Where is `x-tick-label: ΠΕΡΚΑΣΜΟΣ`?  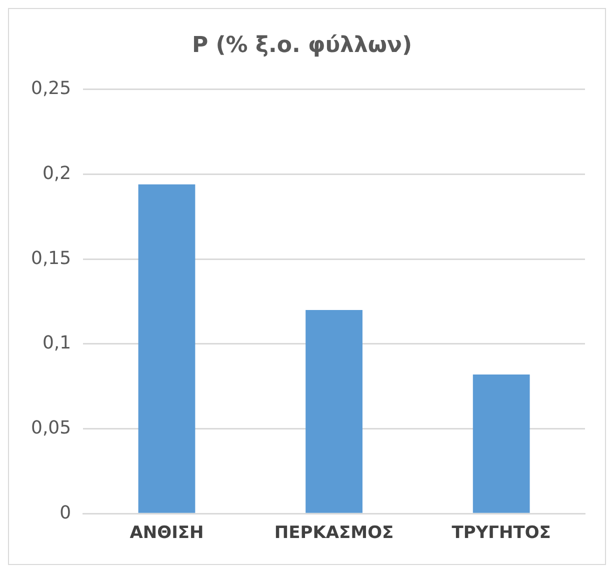
x-tick-label: ΠΕΡΚΑΣΜΟΣ is located at coordinates (334, 533).